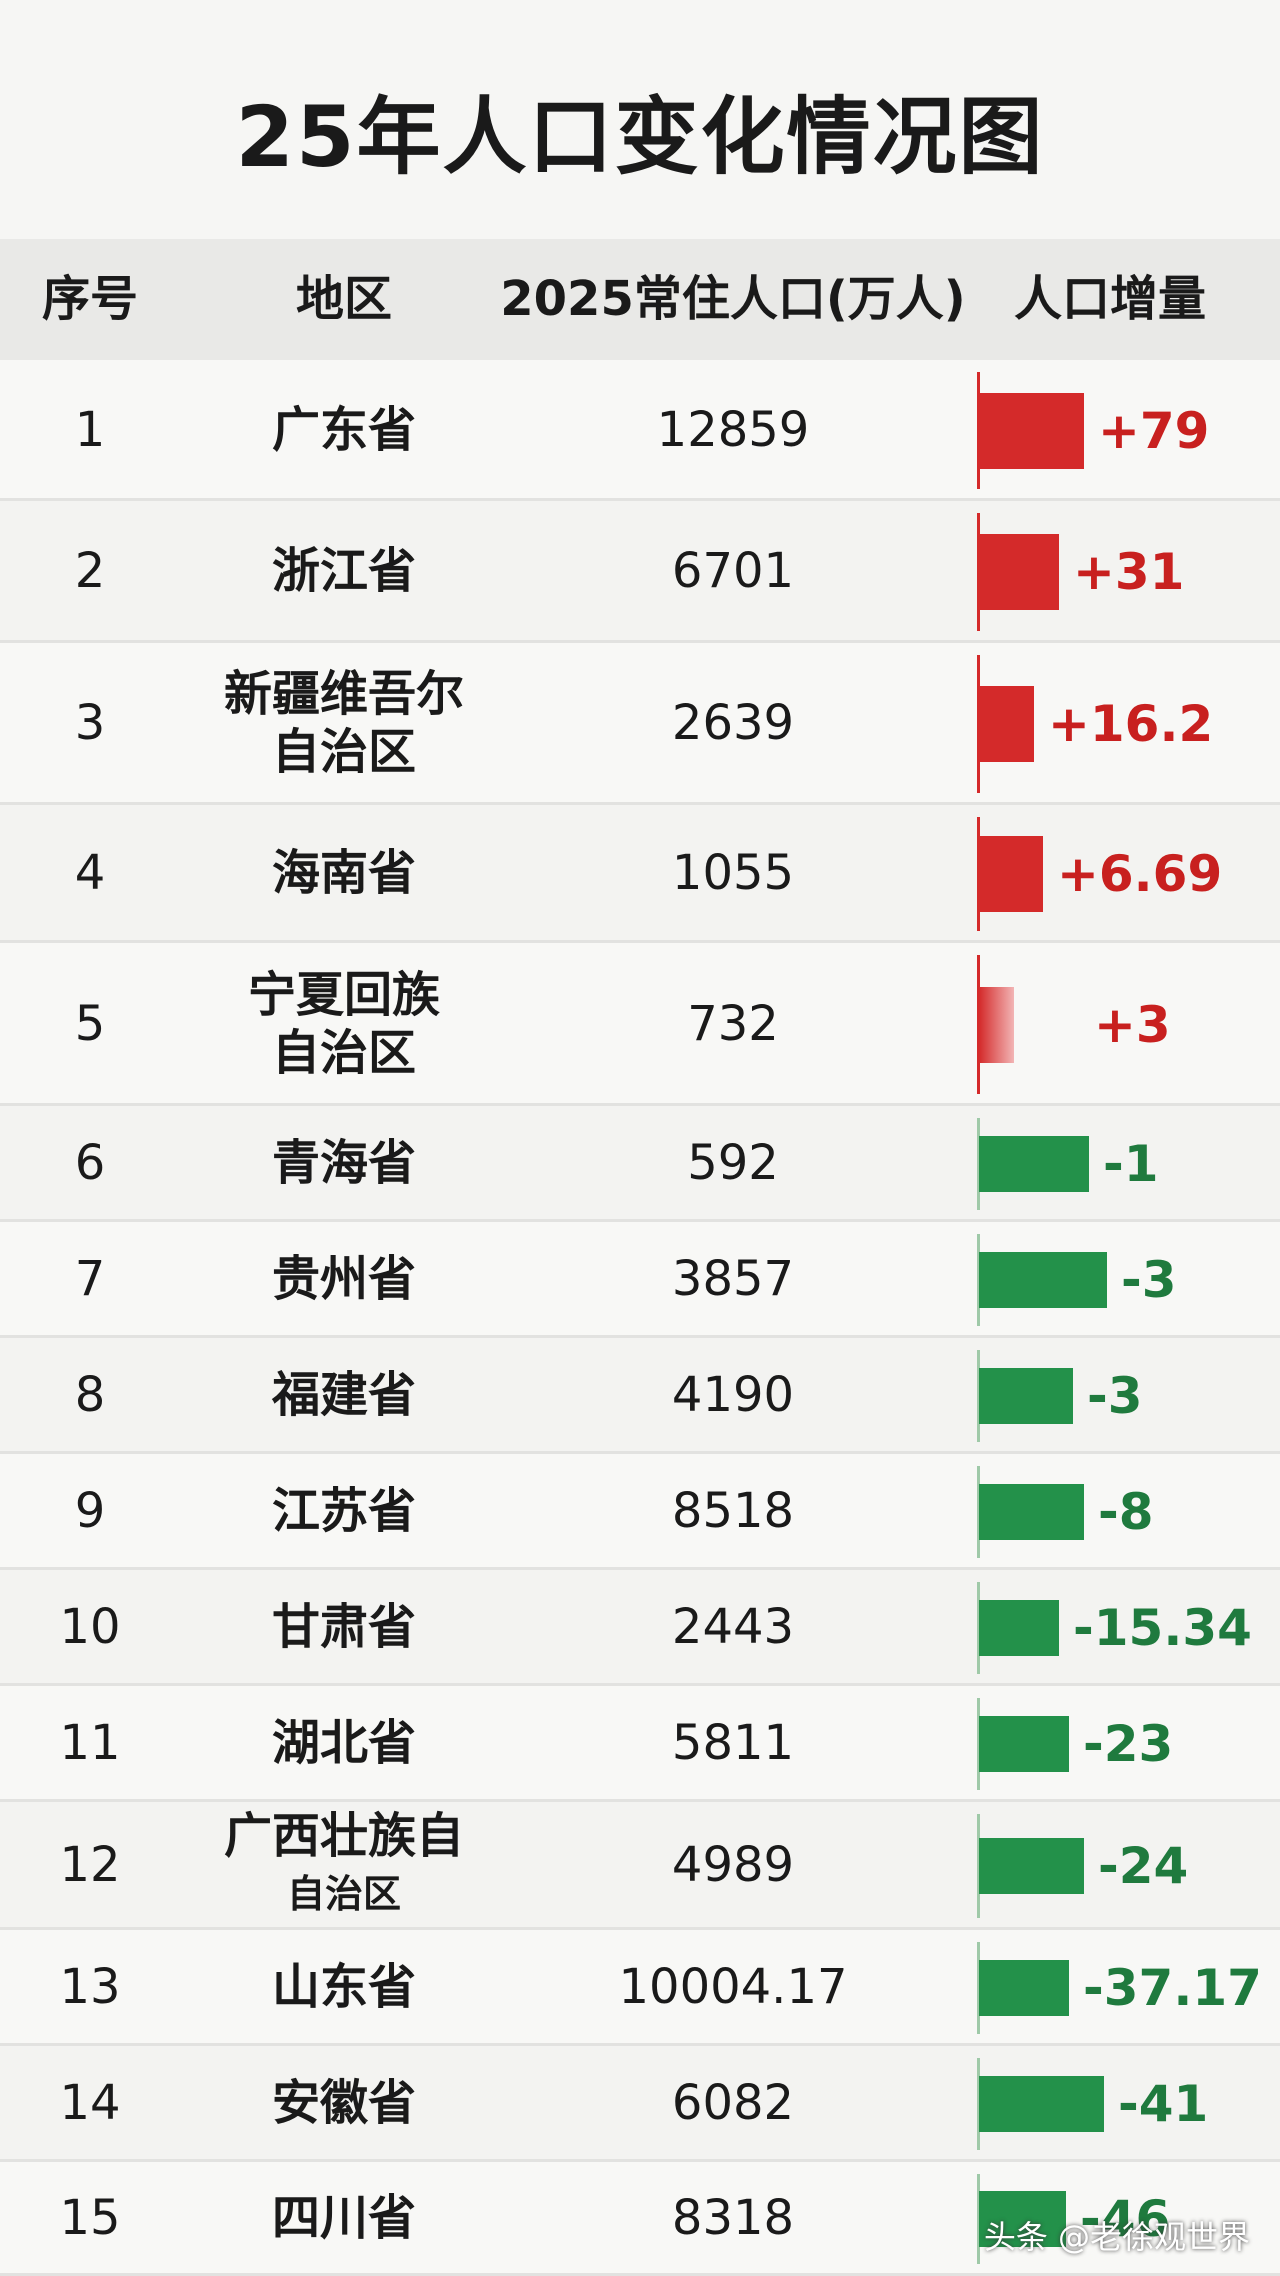  I want to click on row-index: 2, so click(90, 571).